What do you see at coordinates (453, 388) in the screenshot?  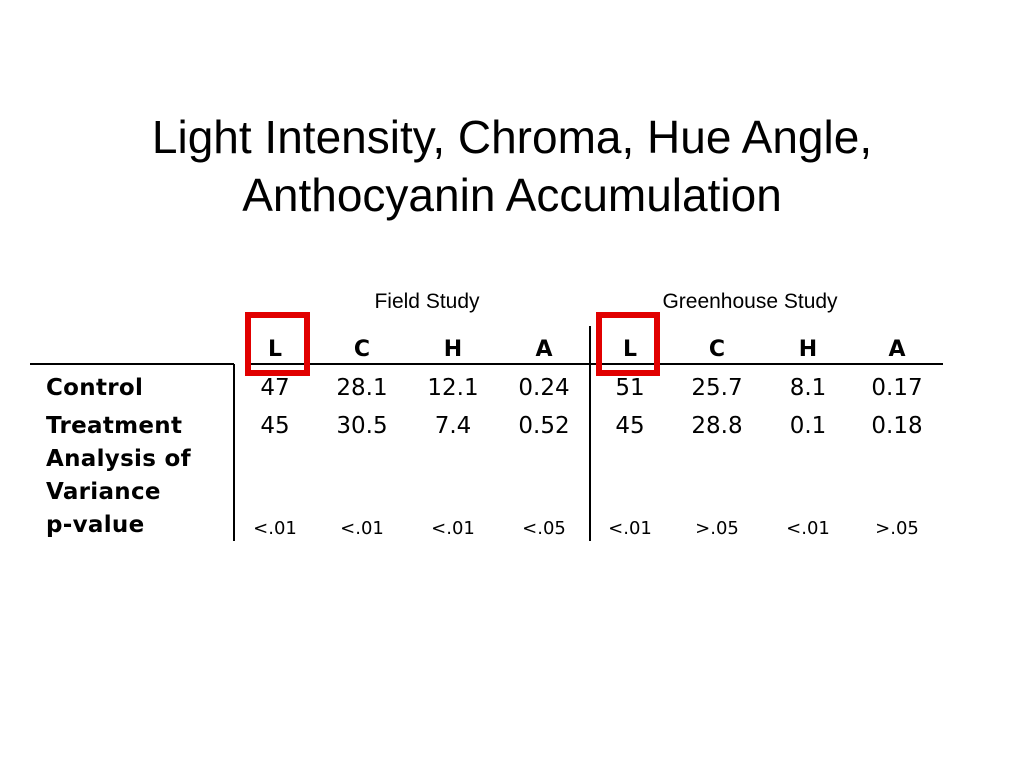 I see `table-cell: 12.1` at bounding box center [453, 388].